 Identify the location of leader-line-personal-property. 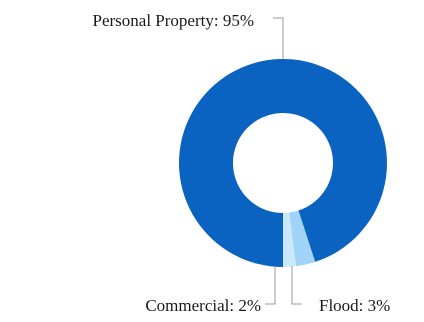
(278, 38).